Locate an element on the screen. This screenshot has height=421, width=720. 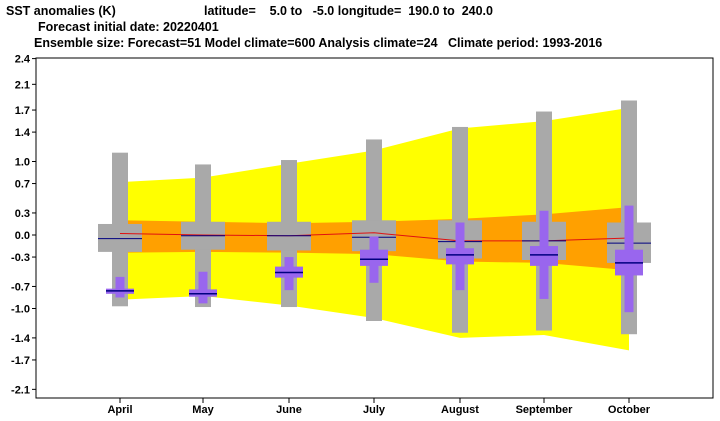
y-tick-label: 2.1 is located at coordinates (22, 85).